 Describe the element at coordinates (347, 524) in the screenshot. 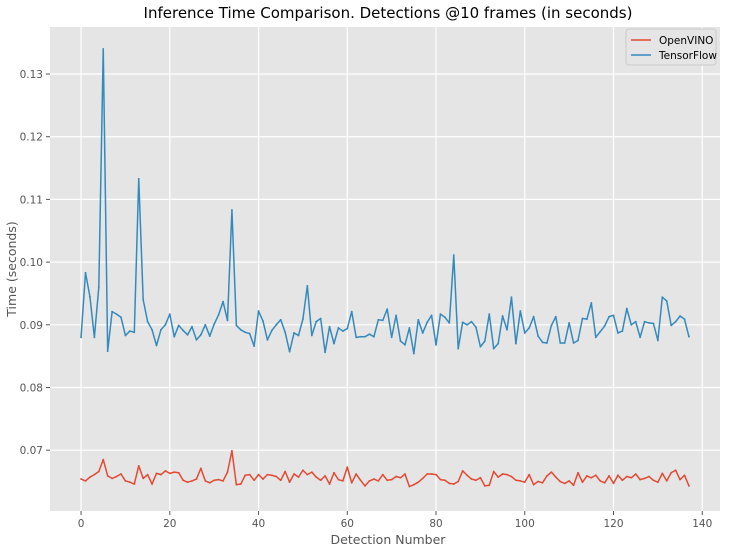

I see `x-tick-label: 60` at that location.